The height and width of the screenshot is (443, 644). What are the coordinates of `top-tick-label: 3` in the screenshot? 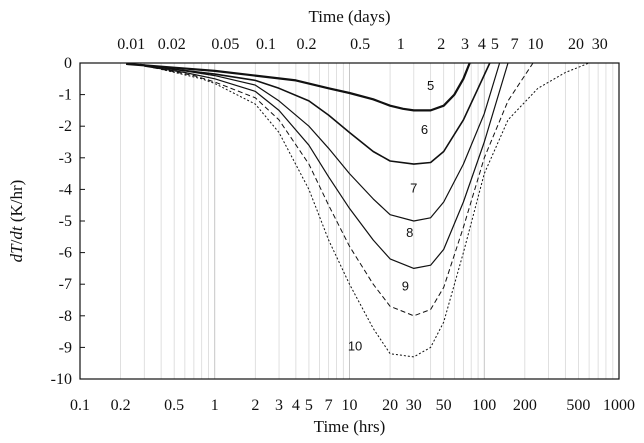 It's located at (465, 44).